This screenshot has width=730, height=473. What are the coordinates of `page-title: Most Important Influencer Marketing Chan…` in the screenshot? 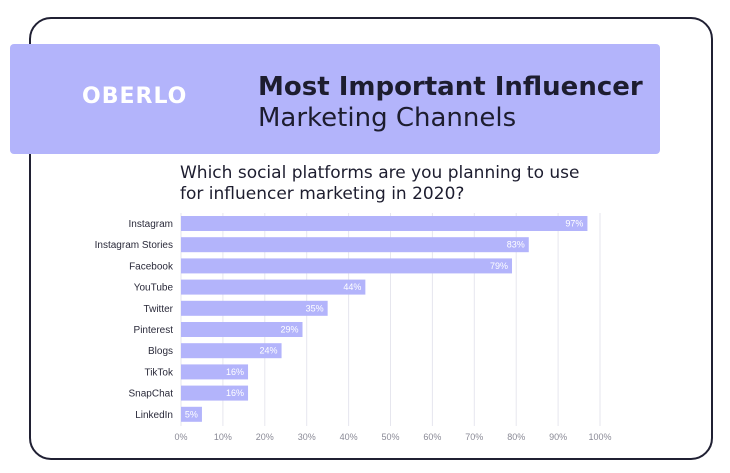 It's located at (450, 102).